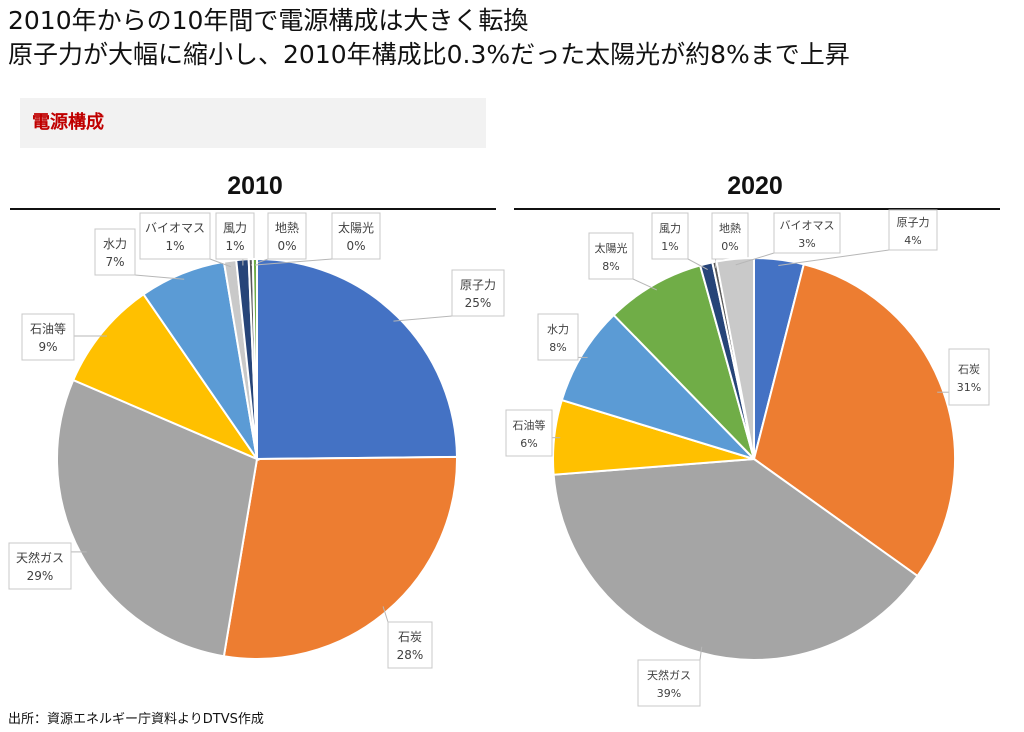 The width and height of the screenshot is (1024, 732). Describe the element at coordinates (235, 228) in the screenshot. I see `category-label-2010-6: 風力` at that location.